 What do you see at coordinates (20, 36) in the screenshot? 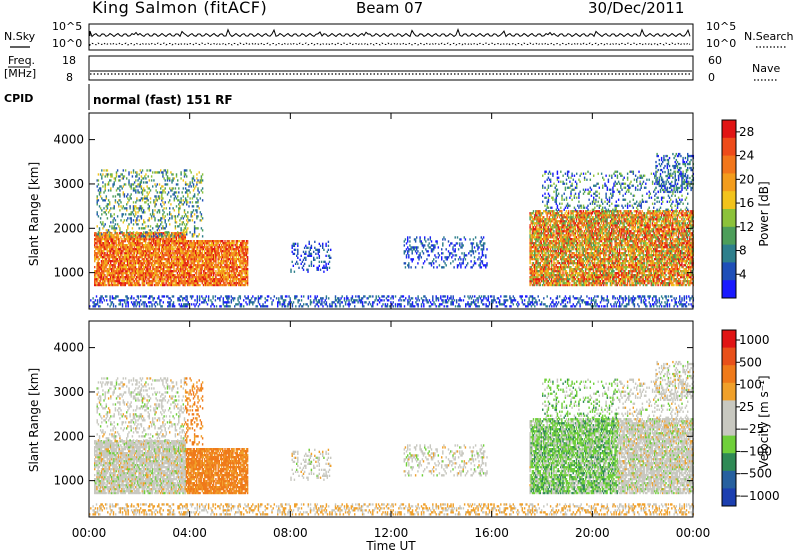
I see `nsky-label: N.Sky` at bounding box center [20, 36].